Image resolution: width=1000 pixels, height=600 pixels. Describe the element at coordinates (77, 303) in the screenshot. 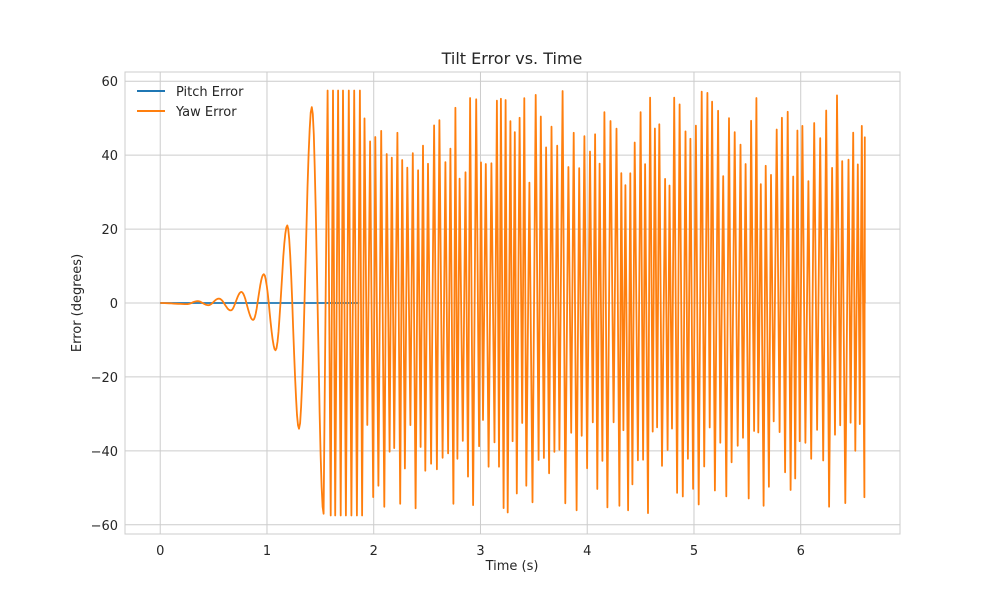

I see `y-axis-label: Error (degrees)` at that location.